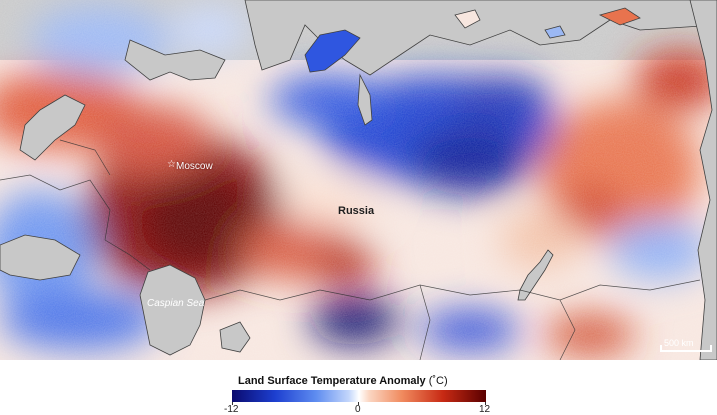 This screenshot has width=717, height=415. What do you see at coordinates (194, 166) in the screenshot?
I see `city-label-moscow: Moscow` at bounding box center [194, 166].